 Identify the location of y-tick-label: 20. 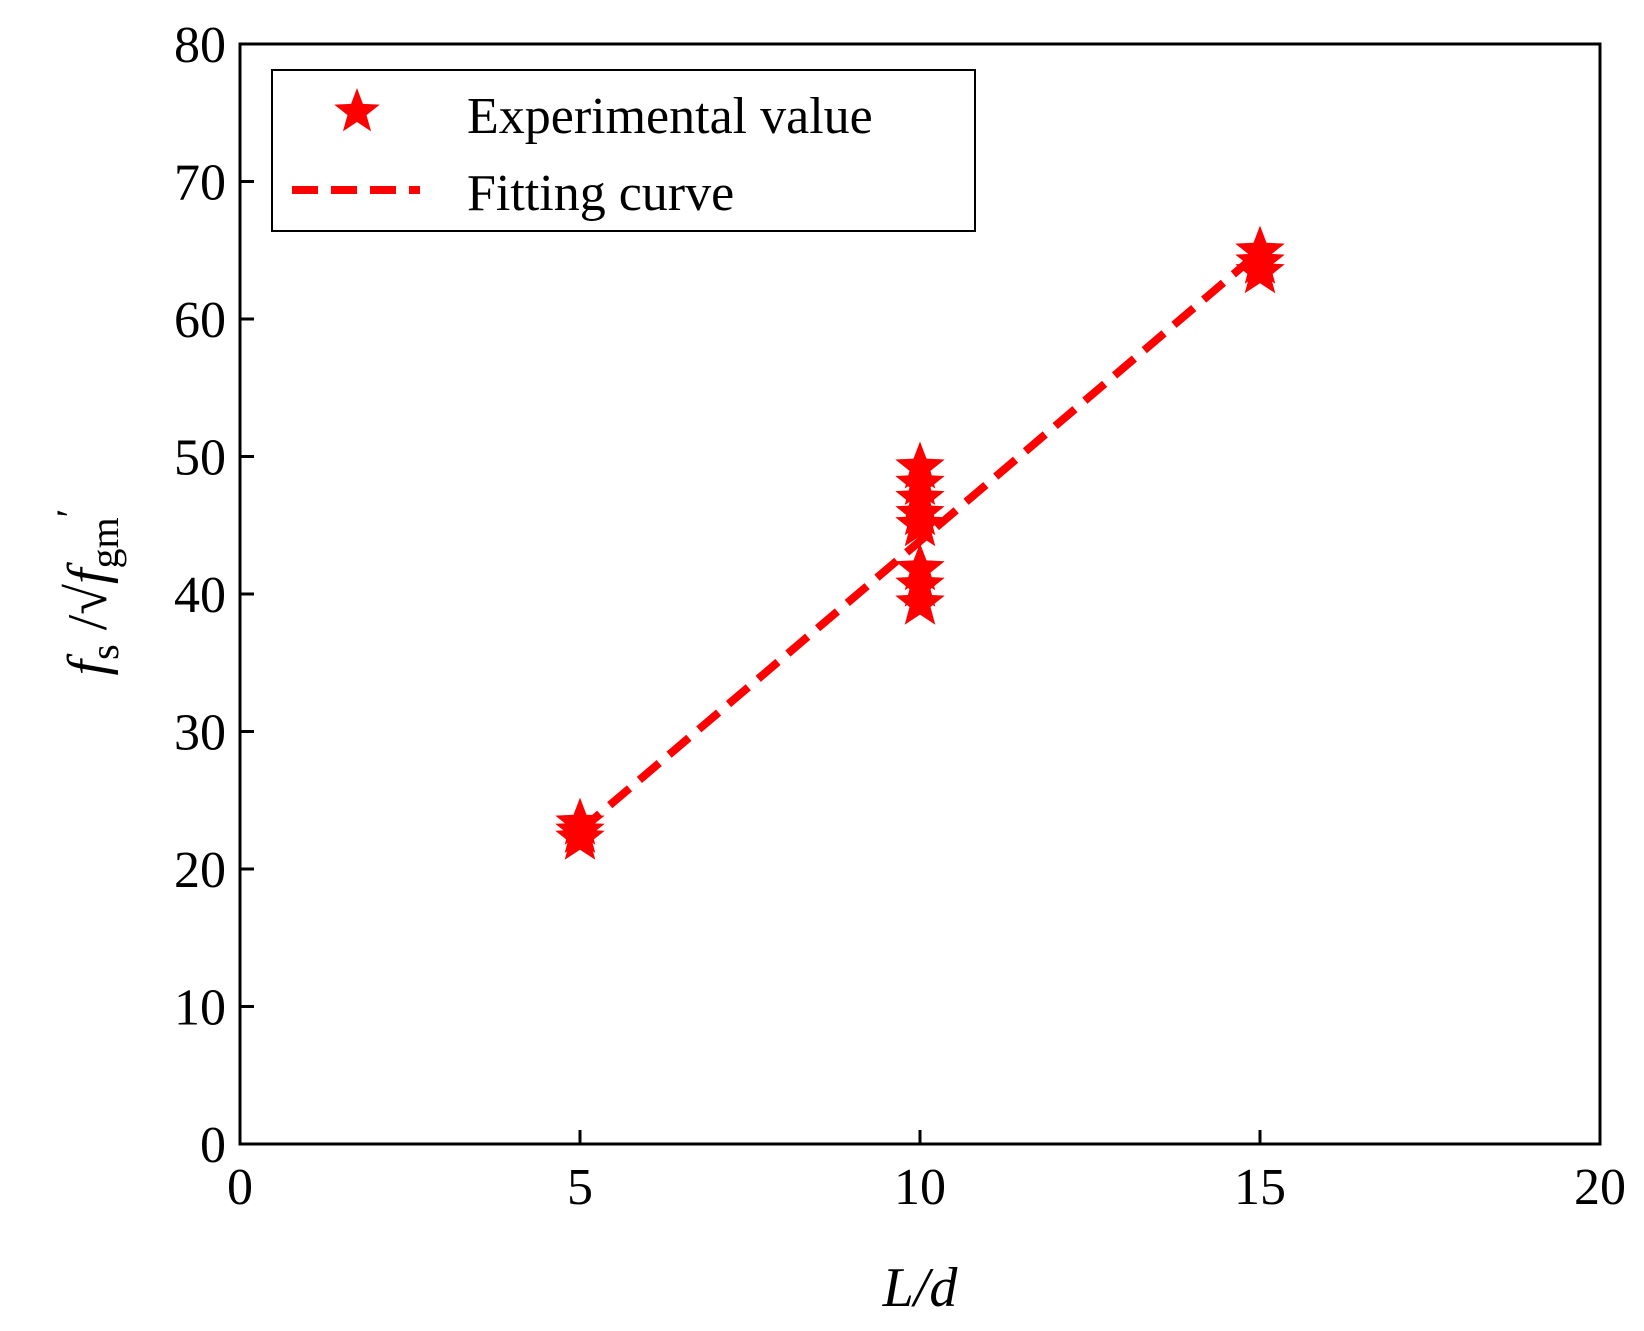
(200, 870).